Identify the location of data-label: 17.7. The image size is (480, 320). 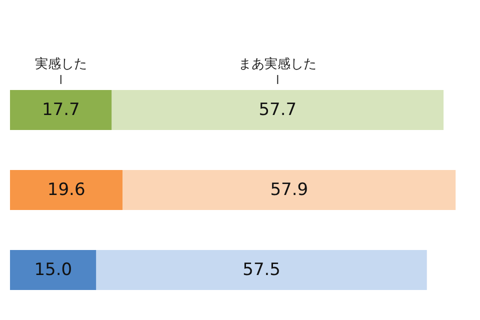
(61, 110).